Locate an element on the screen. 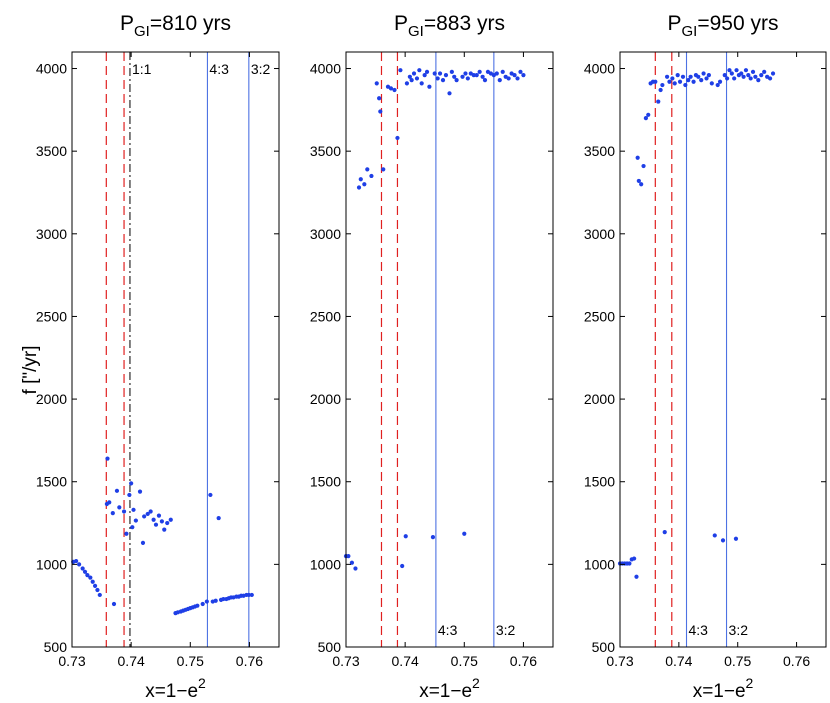  x-tick-label: 0.76 is located at coordinates (249, 661).